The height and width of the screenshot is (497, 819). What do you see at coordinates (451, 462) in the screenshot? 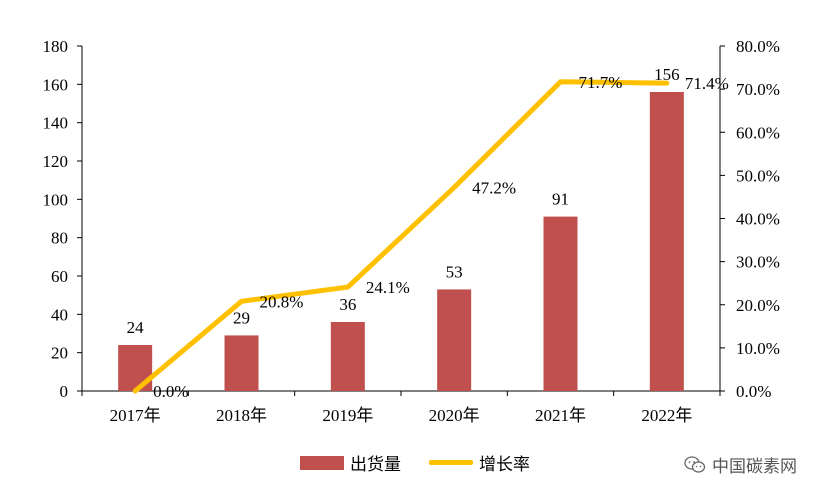
I see `legend-swatch-line` at bounding box center [451, 462].